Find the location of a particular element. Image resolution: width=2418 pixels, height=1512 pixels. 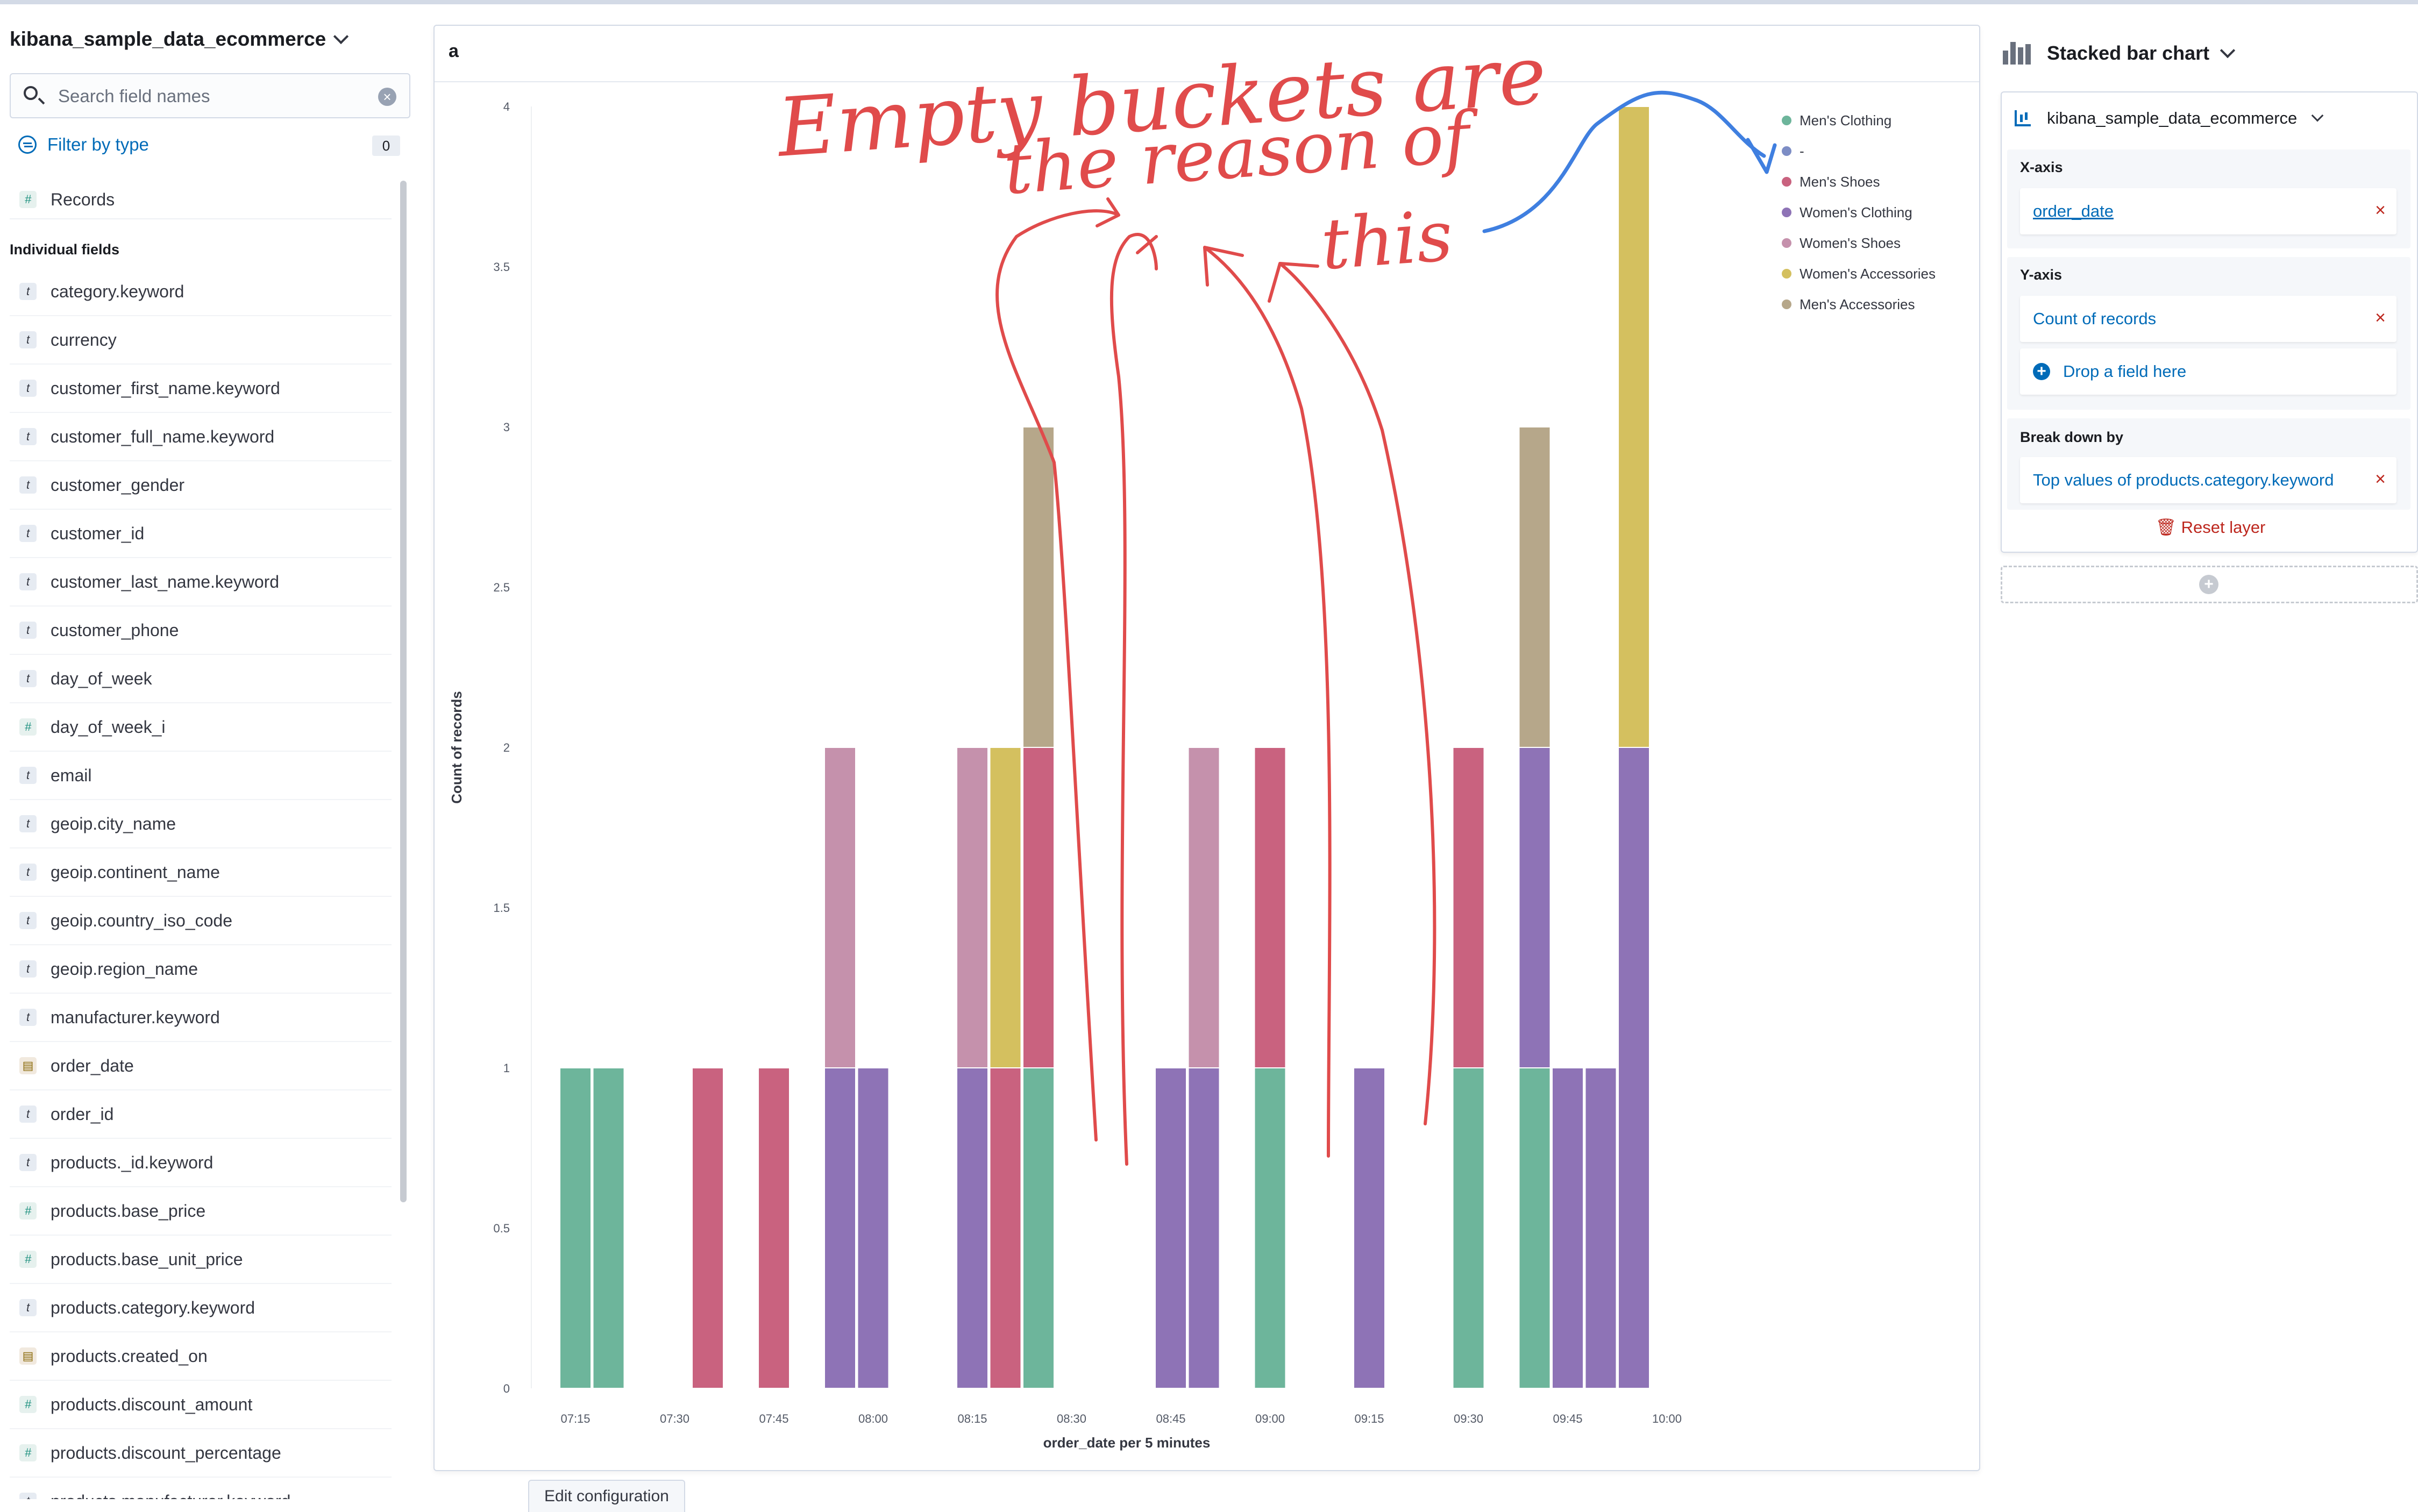

clear-search-icon: × is located at coordinates (387, 97).